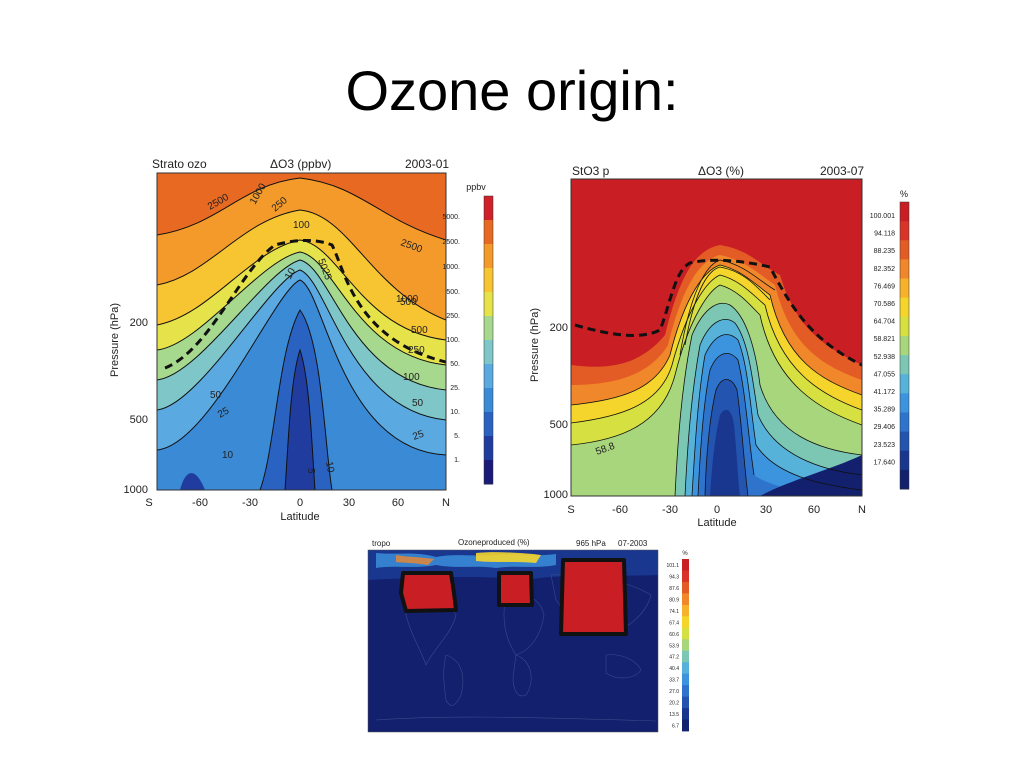 The image size is (1024, 768). I want to click on chart2-x-tick: -30, so click(670, 510).